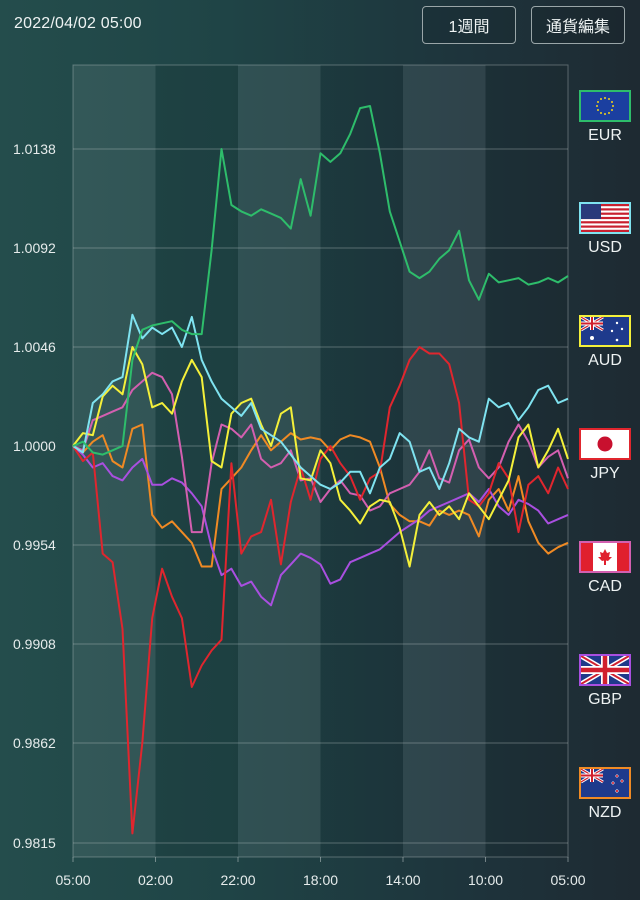 This screenshot has width=640, height=900. I want to click on legend-item-nzd: NZD, so click(605, 794).